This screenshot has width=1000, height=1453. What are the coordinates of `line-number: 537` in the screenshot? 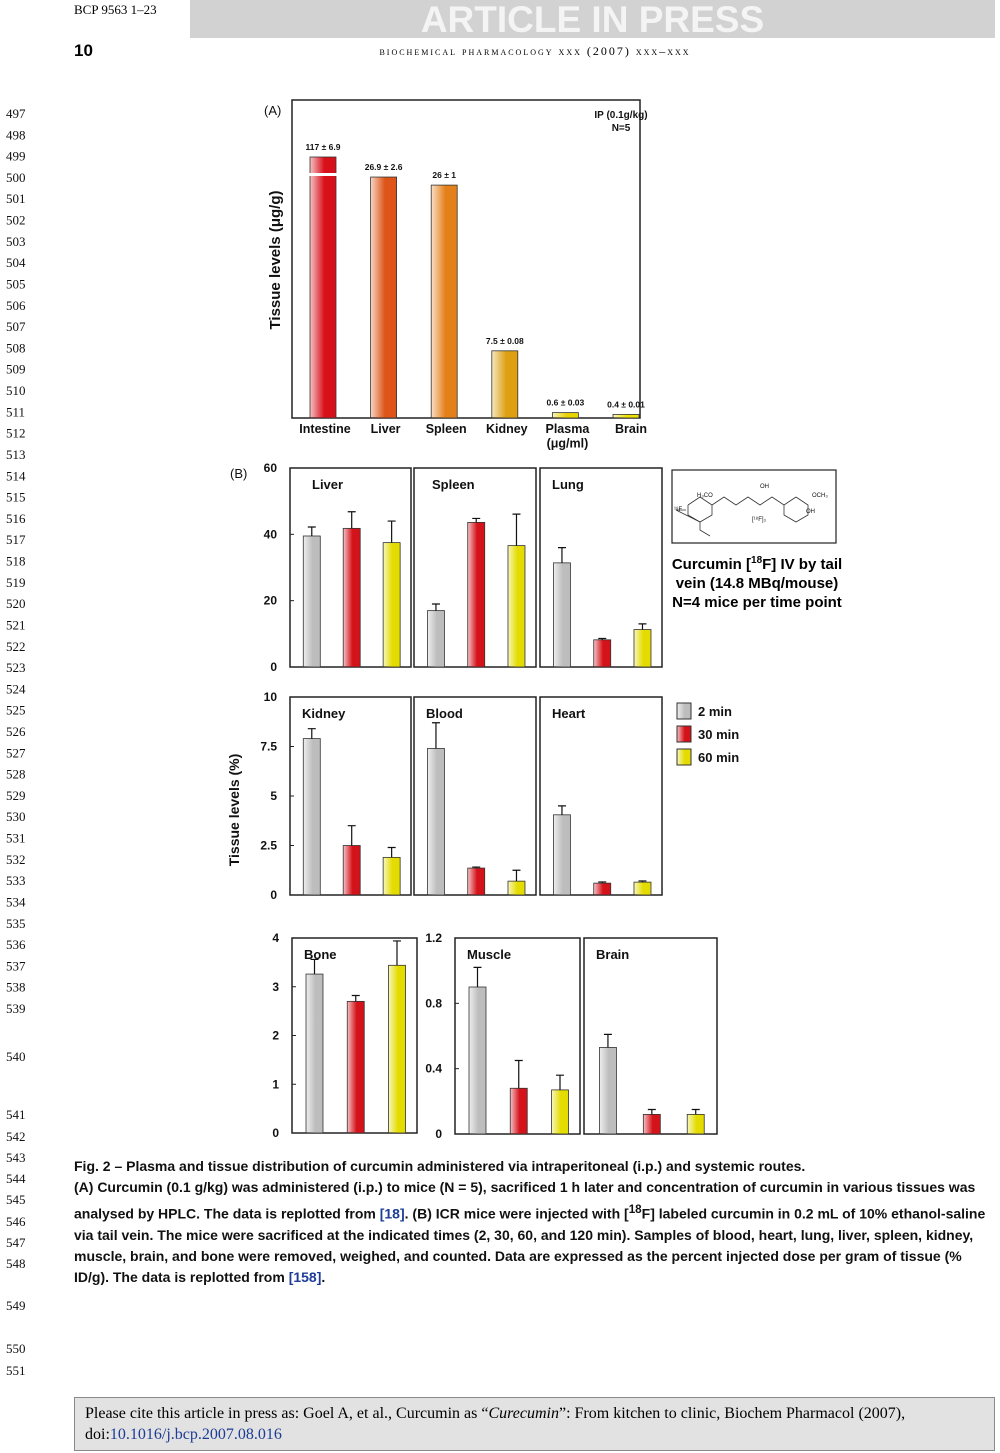 It's located at (16, 965).